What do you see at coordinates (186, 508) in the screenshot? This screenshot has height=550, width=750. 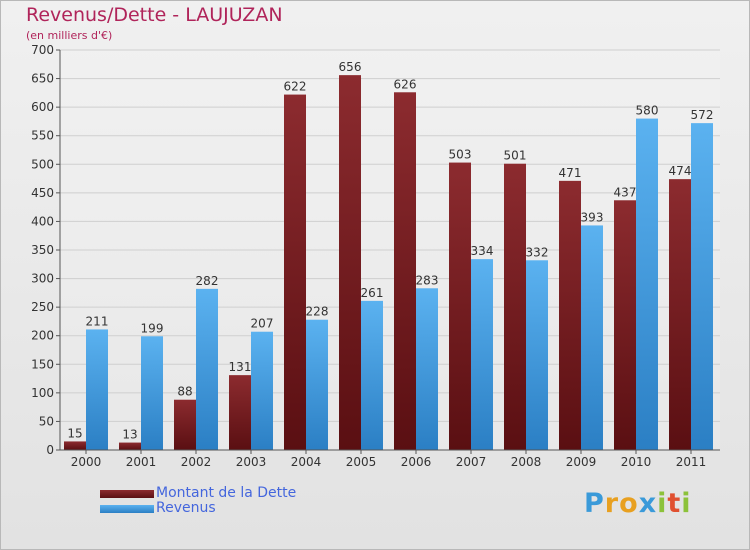 I see `legend-label-revenus: Revenus` at bounding box center [186, 508].